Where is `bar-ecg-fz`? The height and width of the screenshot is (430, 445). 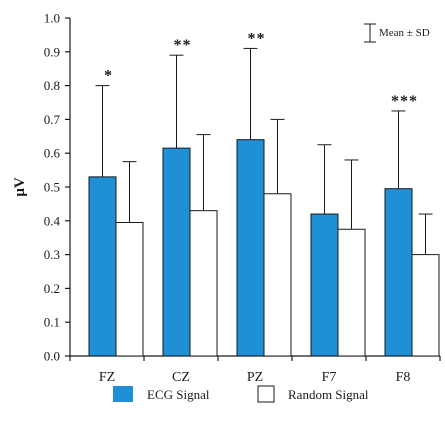 bar-ecg-fz is located at coordinates (102, 266).